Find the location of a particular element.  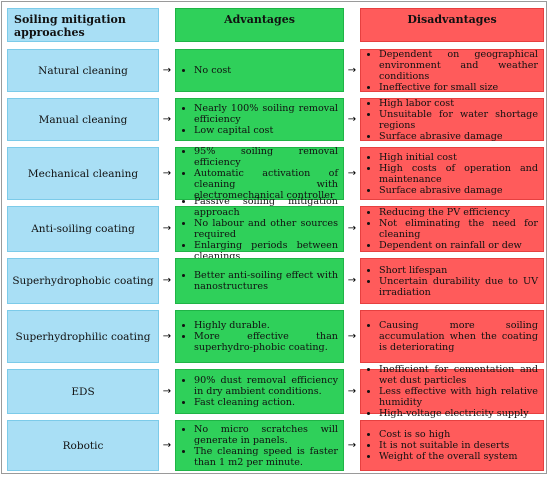

header-disadvantages: Disadvantages is located at coordinates (452, 25).